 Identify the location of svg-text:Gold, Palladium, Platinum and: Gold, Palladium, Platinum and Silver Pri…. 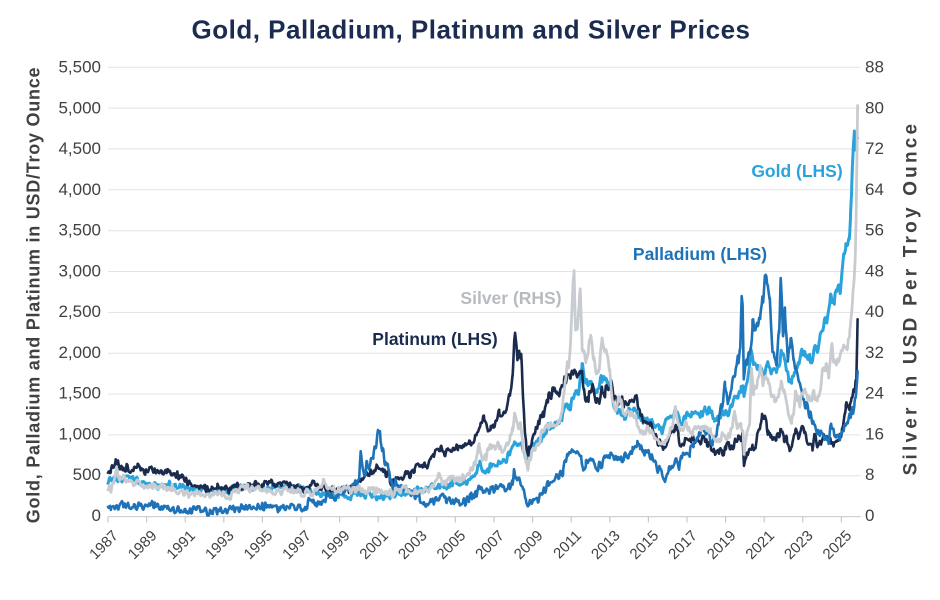
(471, 30).